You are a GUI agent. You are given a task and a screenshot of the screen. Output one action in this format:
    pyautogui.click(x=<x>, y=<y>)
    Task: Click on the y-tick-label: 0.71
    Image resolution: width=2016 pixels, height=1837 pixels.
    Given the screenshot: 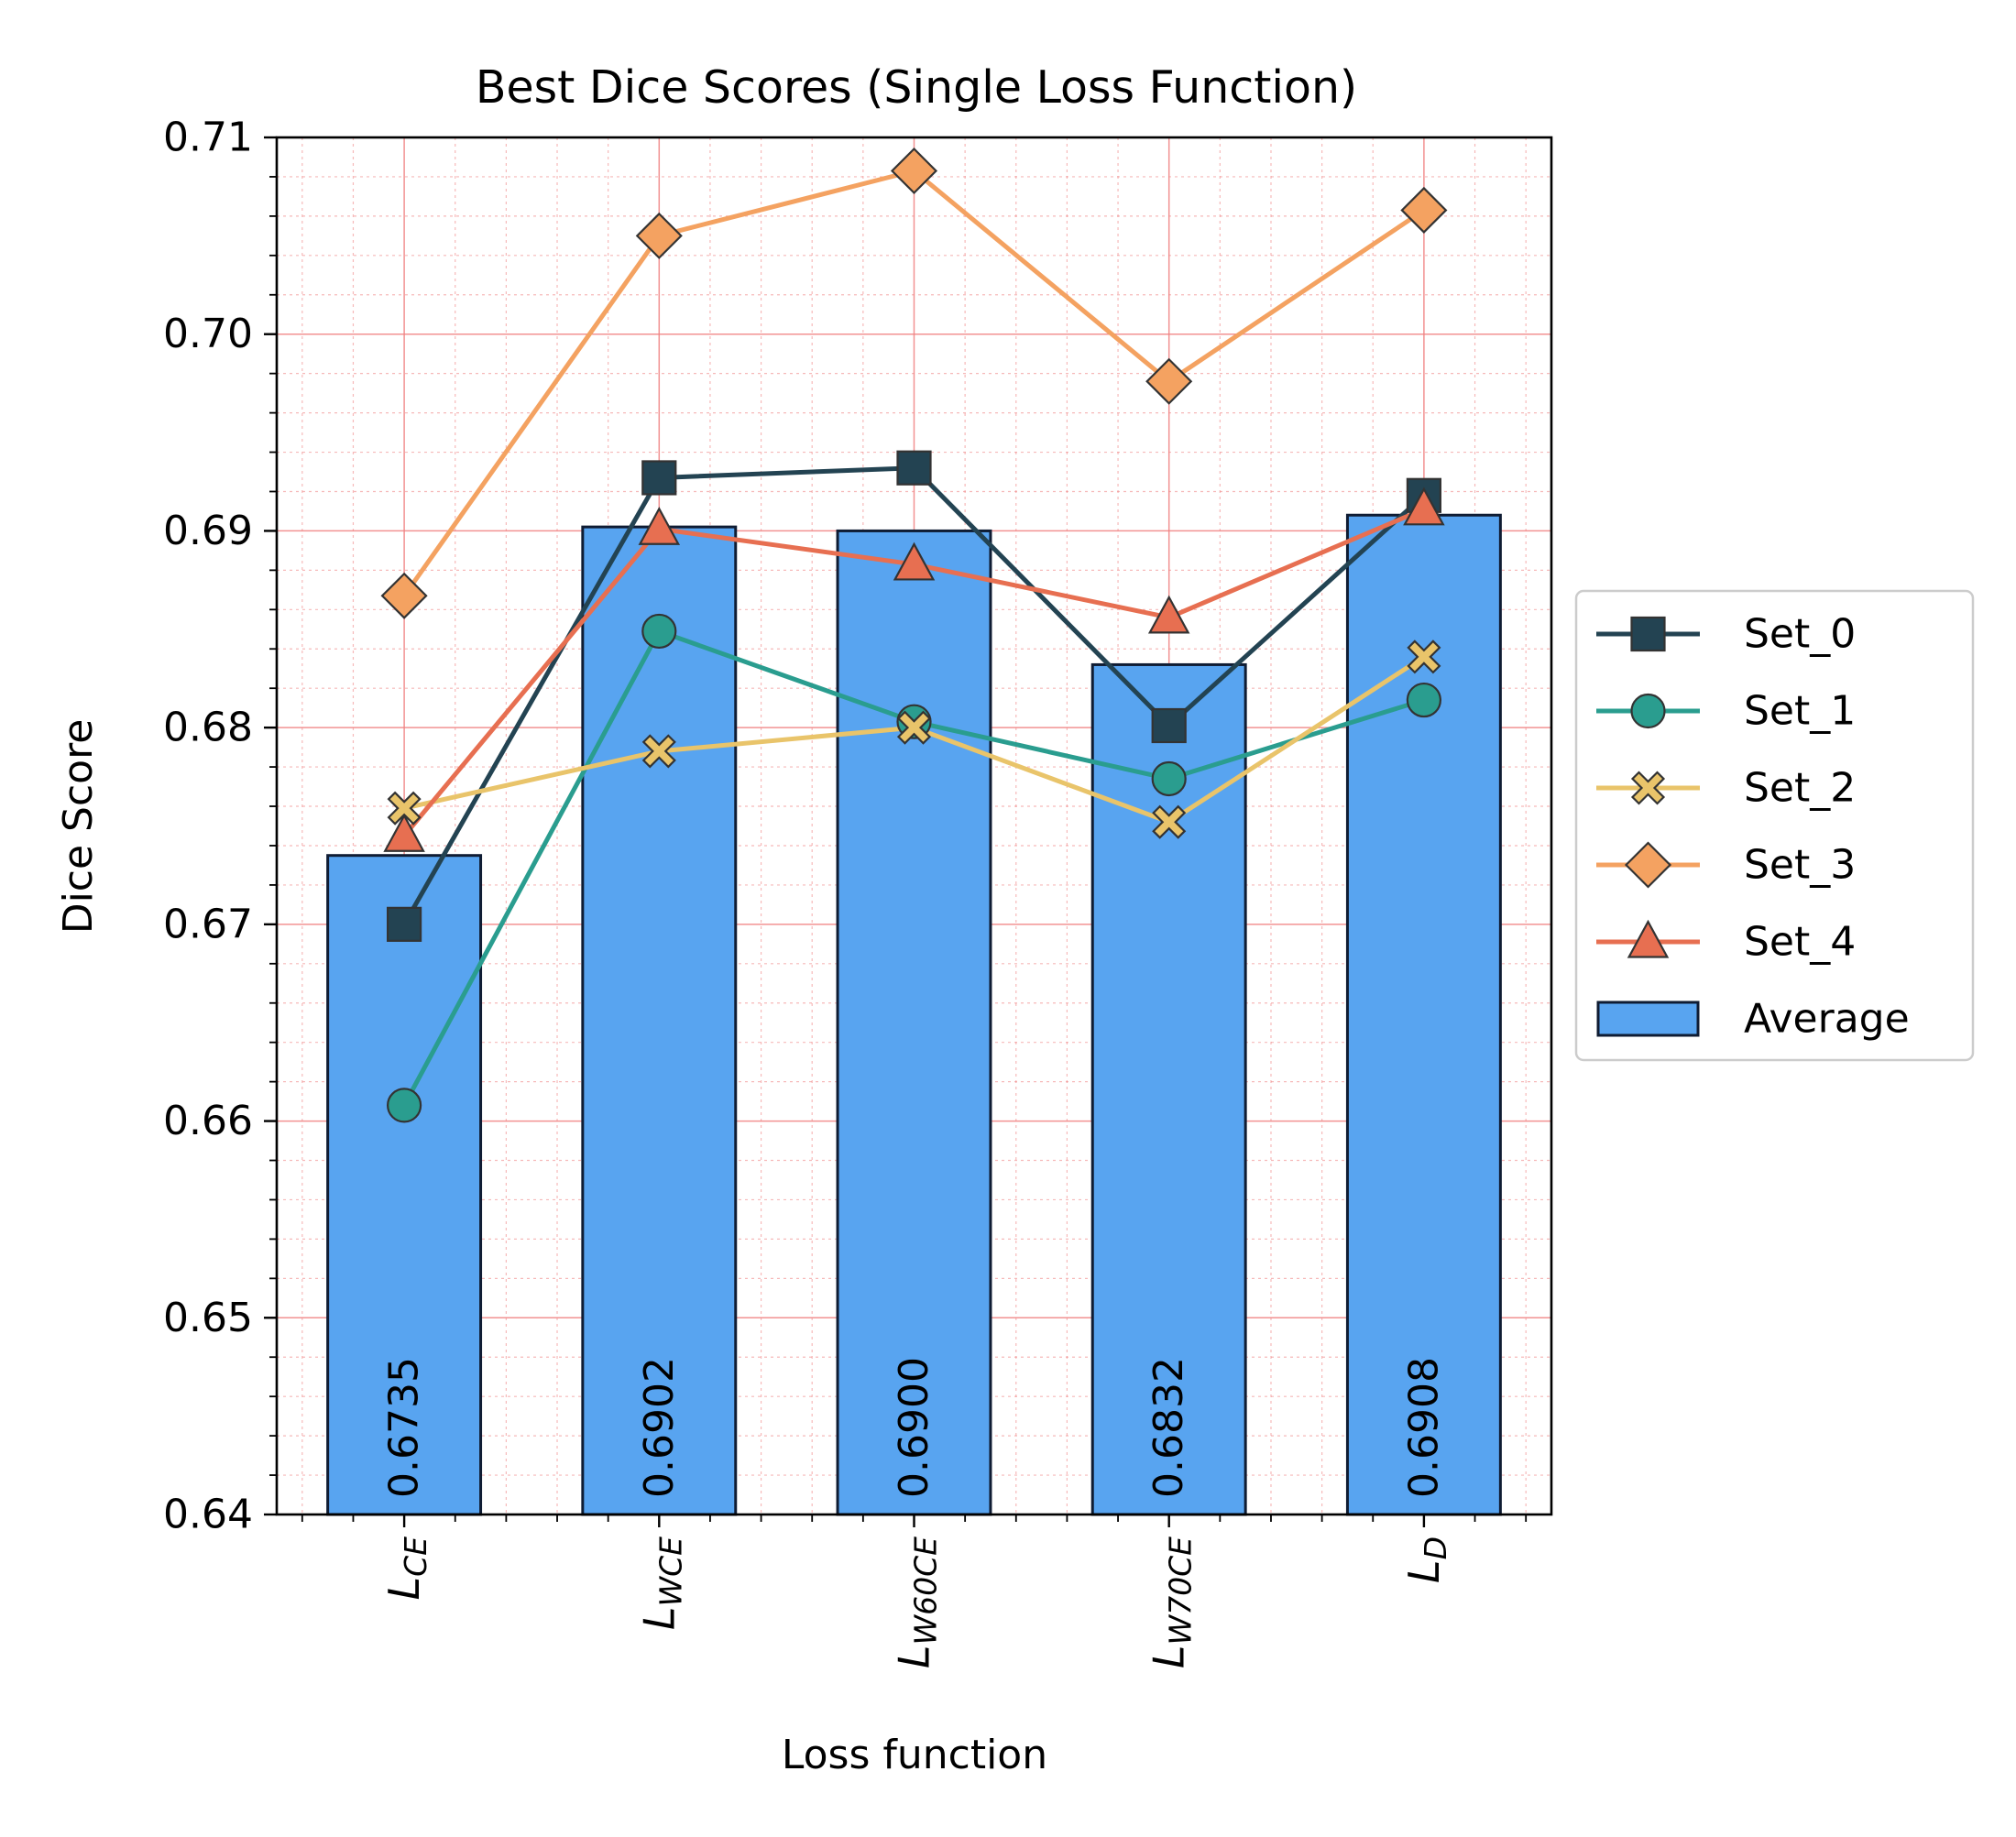 What is the action you would take?
    pyautogui.click(x=208, y=138)
    